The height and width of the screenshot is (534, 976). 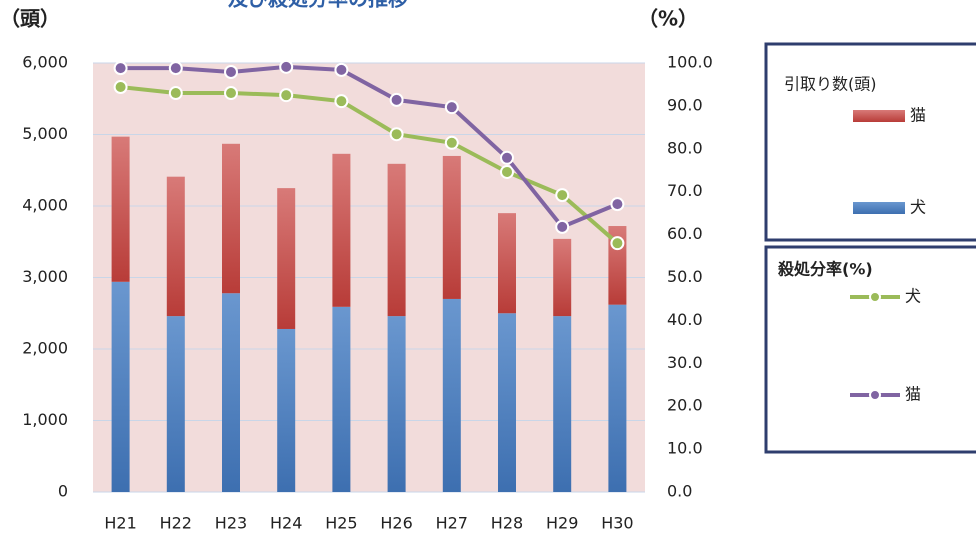 What do you see at coordinates (685, 319) in the screenshot?
I see `y2-tick-label: 40.0` at bounding box center [685, 319].